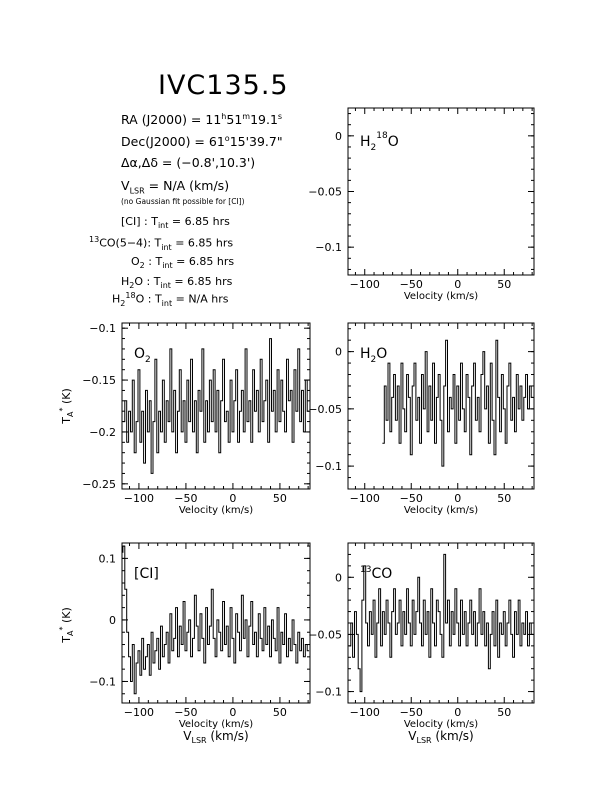  What do you see at coordinates (125, 243) in the screenshot?
I see `tint-species: CO(5−4):` at bounding box center [125, 243].